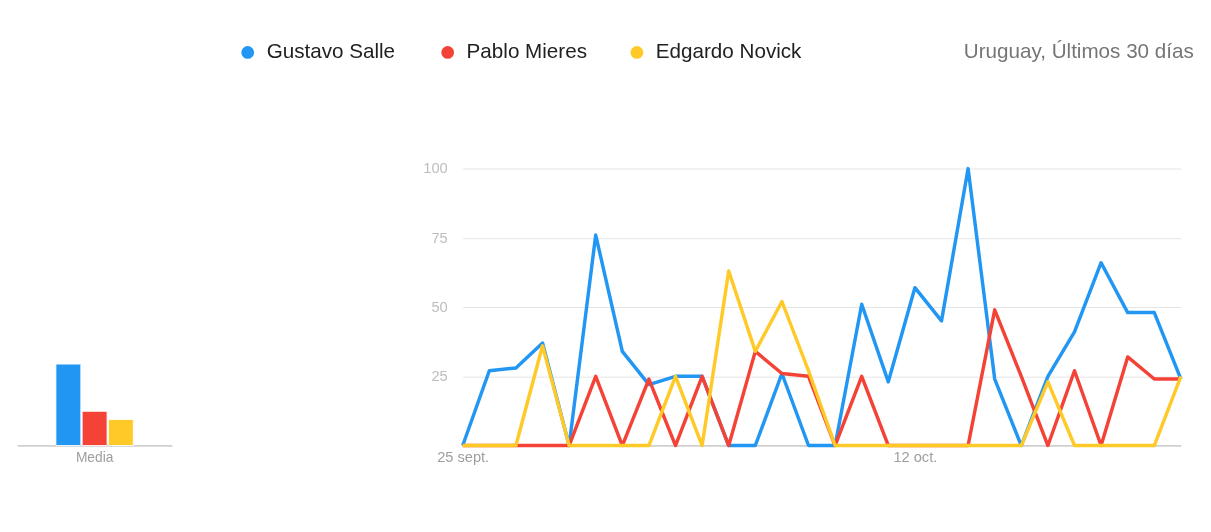  What do you see at coordinates (439, 376) in the screenshot?
I see `y-tick-label: 25` at bounding box center [439, 376].